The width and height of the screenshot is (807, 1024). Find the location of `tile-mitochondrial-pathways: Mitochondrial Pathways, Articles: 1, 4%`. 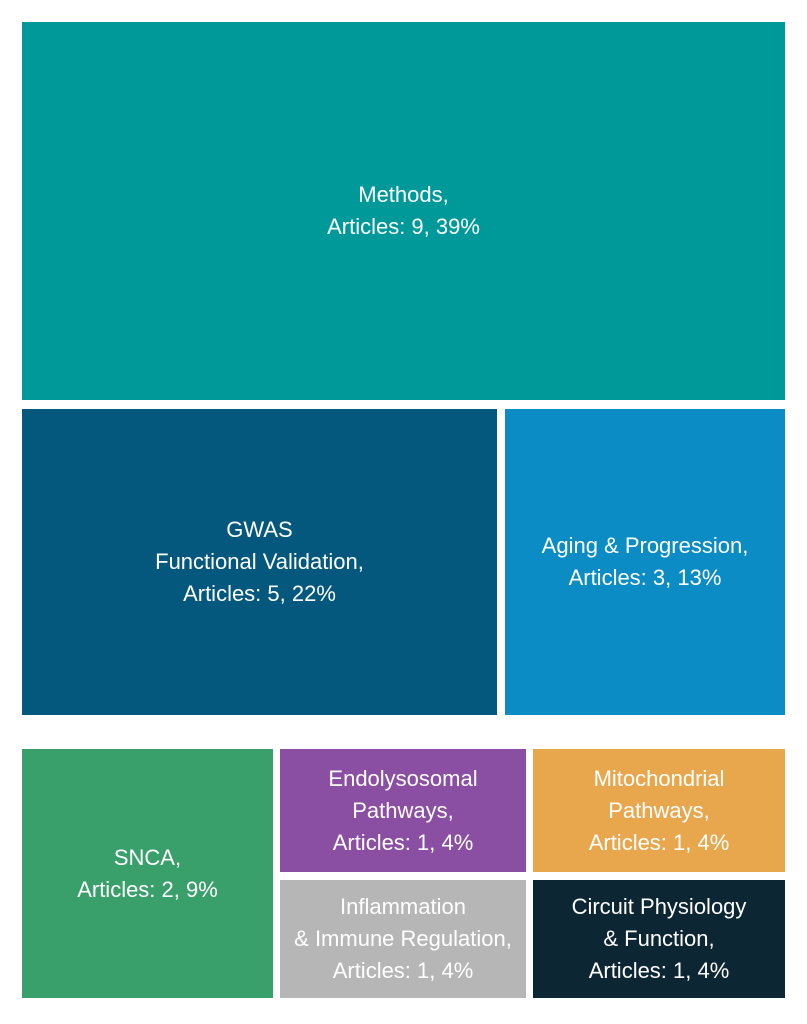

tile-mitochondrial-pathways: Mitochondrial Pathways, Articles: 1, 4% is located at coordinates (659, 810).